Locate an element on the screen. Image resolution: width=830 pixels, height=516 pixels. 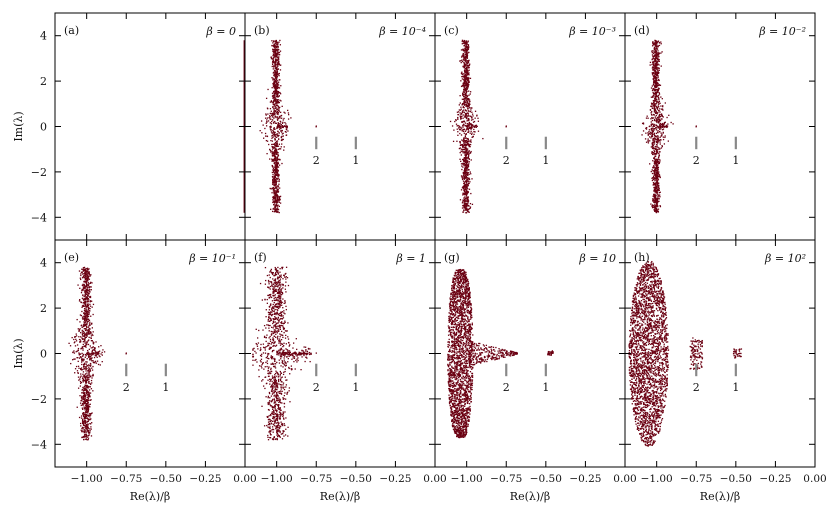
beta-label: β = 10 is located at coordinates (597, 258).